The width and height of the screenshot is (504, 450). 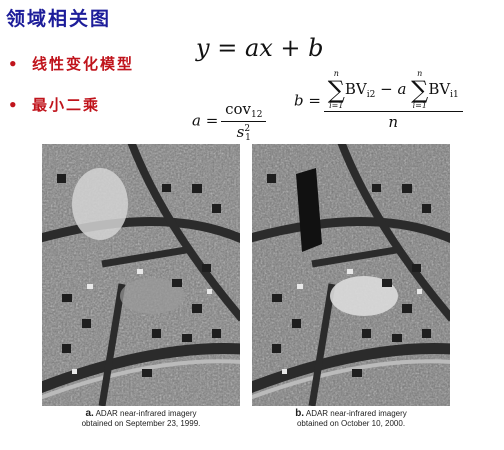 I want to click on slope-denominator: s21, so click(x=244, y=132).